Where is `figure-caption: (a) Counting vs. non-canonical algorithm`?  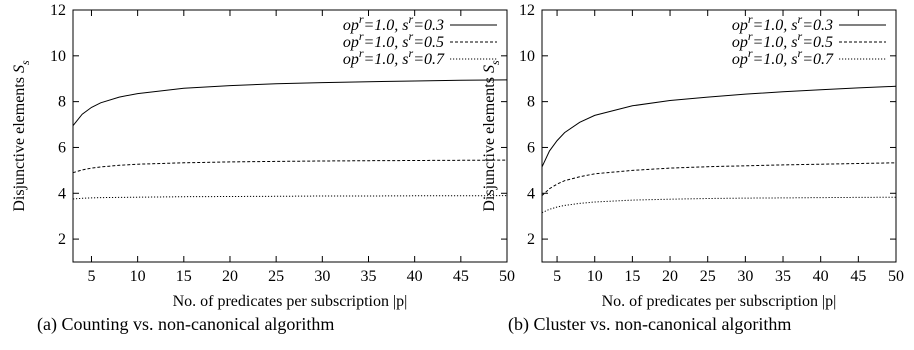 figure-caption: (a) Counting vs. non-canonical algorithm is located at coordinates (185, 324).